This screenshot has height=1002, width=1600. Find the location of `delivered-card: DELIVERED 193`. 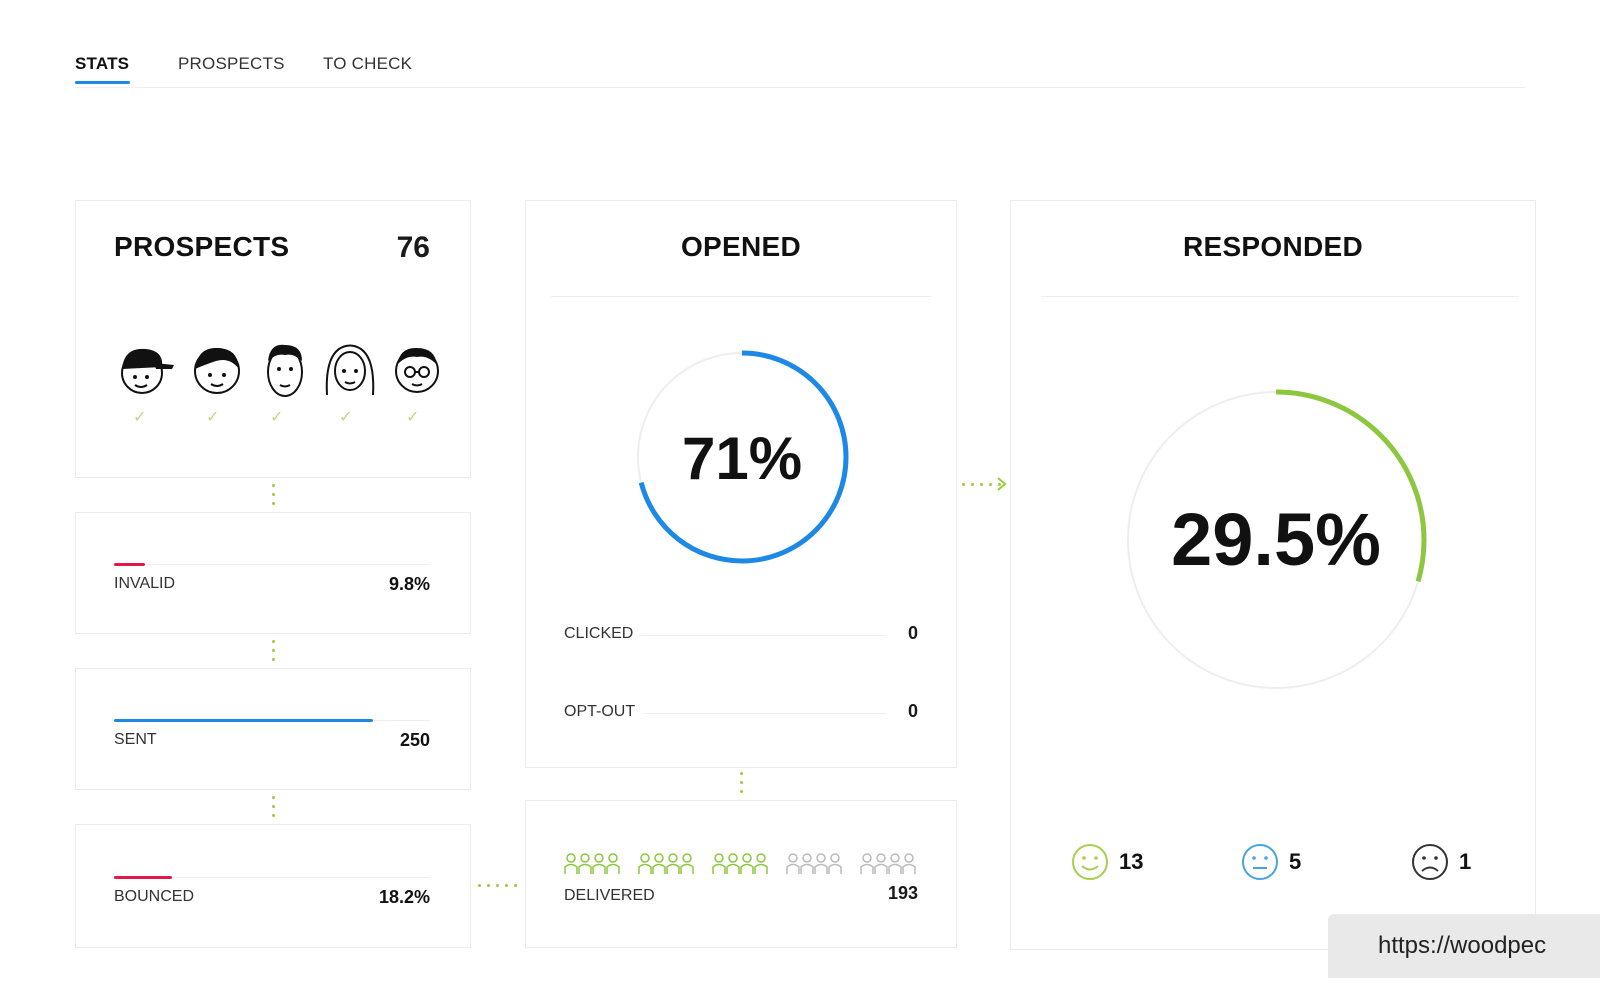

delivered-card: DELIVERED 193 is located at coordinates (741, 874).